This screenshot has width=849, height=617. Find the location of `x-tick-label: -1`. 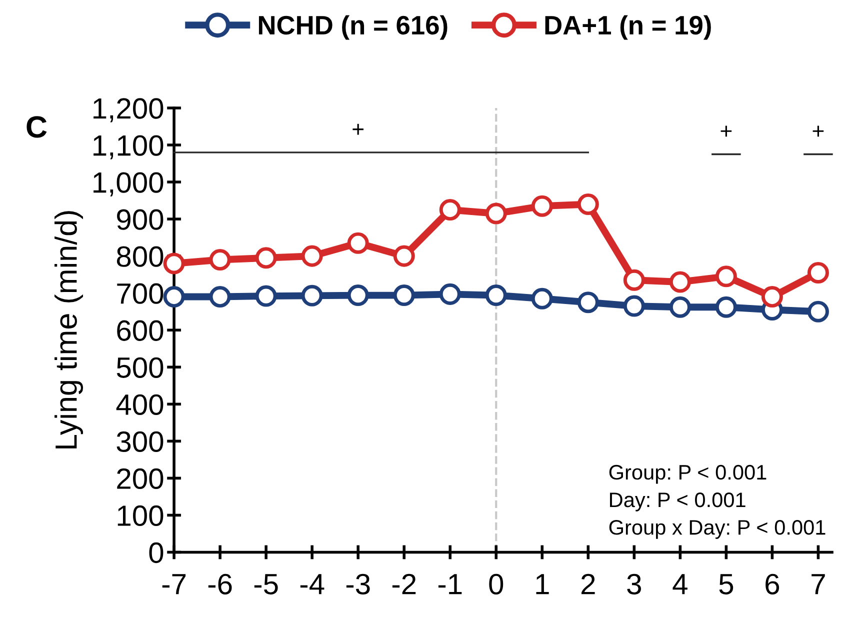

x-tick-label: -1 is located at coordinates (450, 584).